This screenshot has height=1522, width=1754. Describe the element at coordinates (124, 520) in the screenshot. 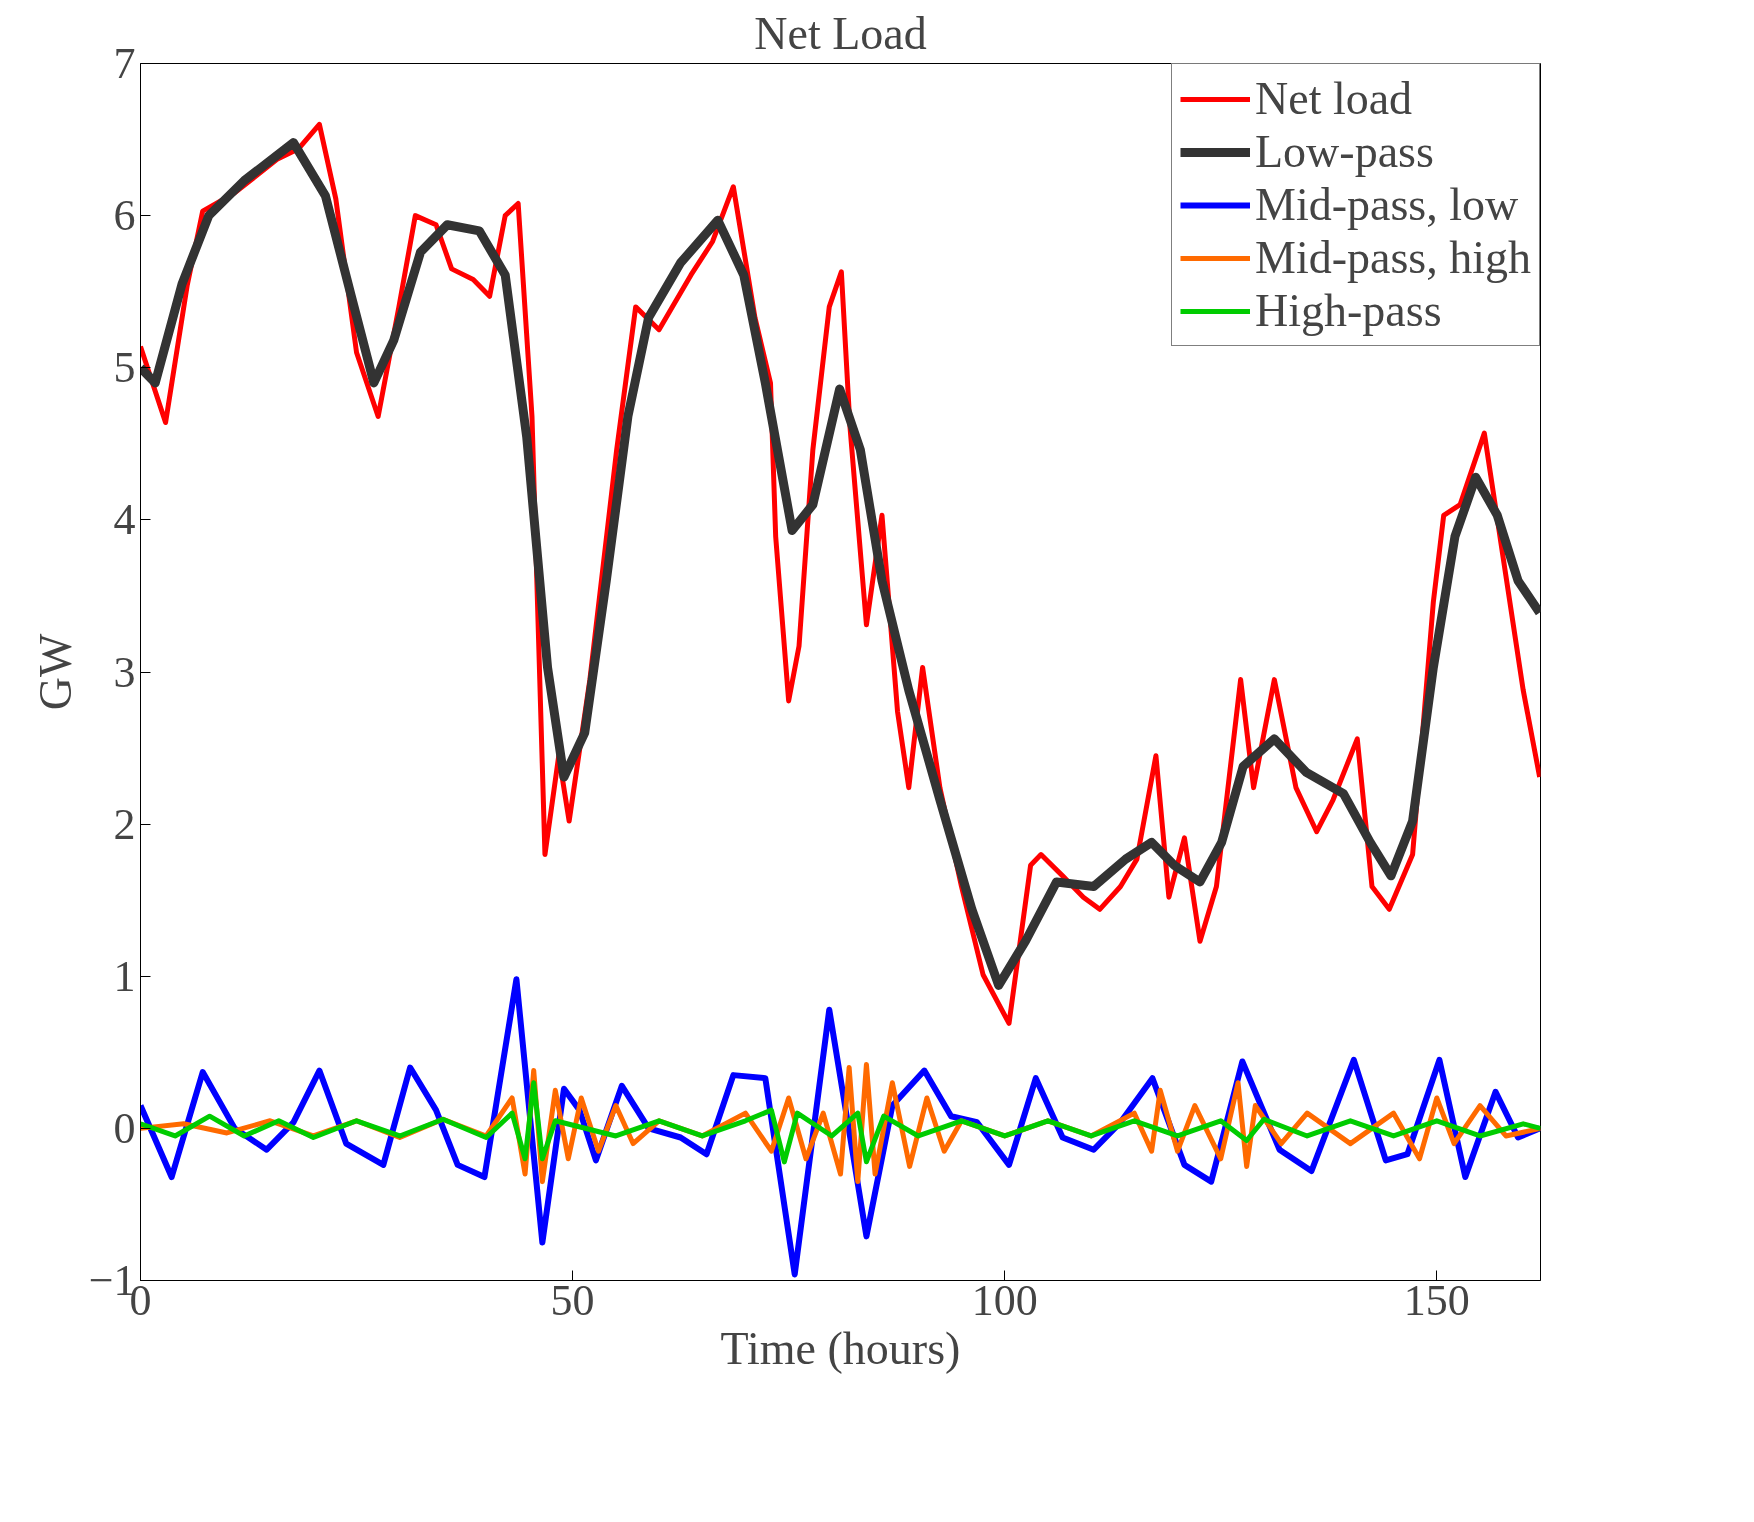

I see `y-tick-label: 4` at that location.